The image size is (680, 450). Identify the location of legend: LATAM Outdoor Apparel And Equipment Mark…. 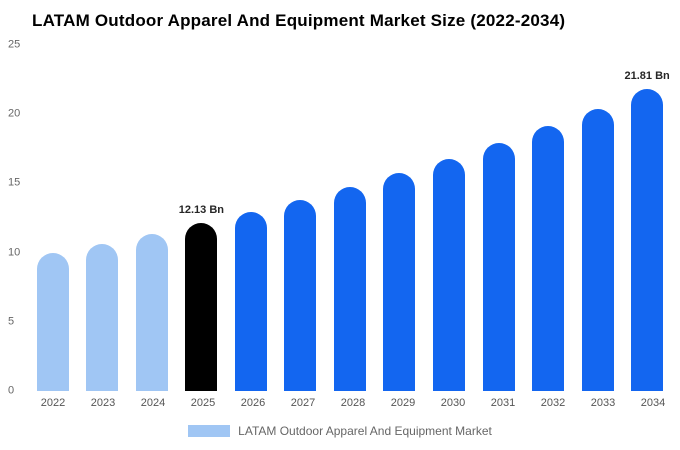
(340, 431).